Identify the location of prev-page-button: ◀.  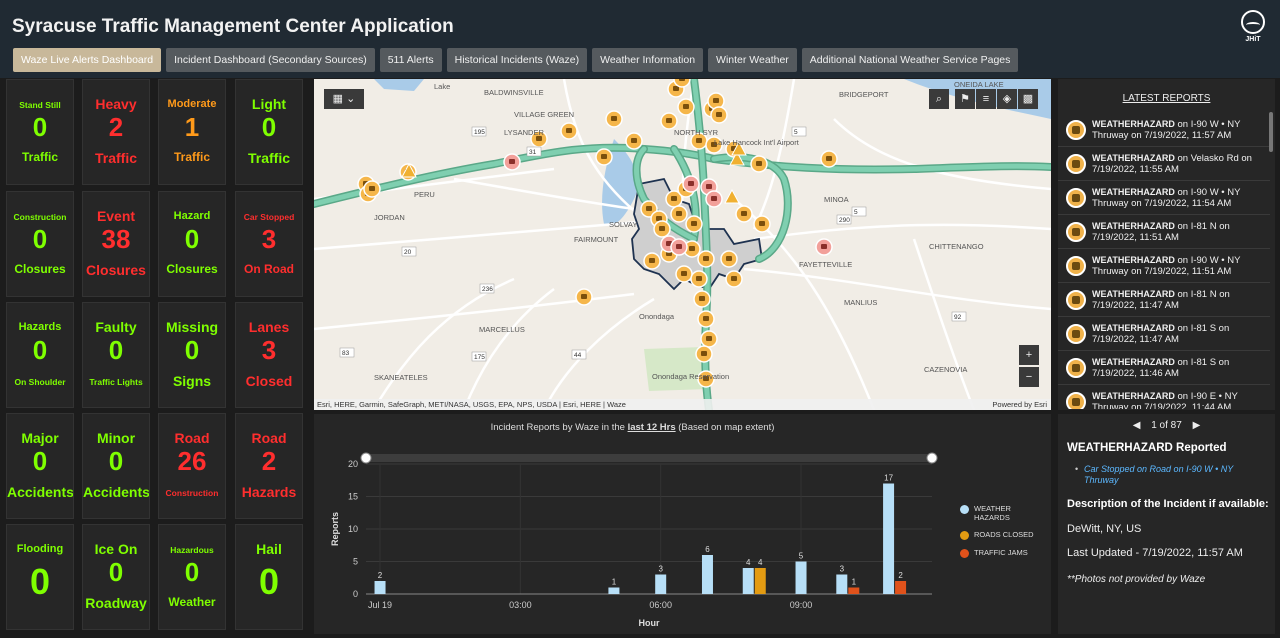
(1136, 425).